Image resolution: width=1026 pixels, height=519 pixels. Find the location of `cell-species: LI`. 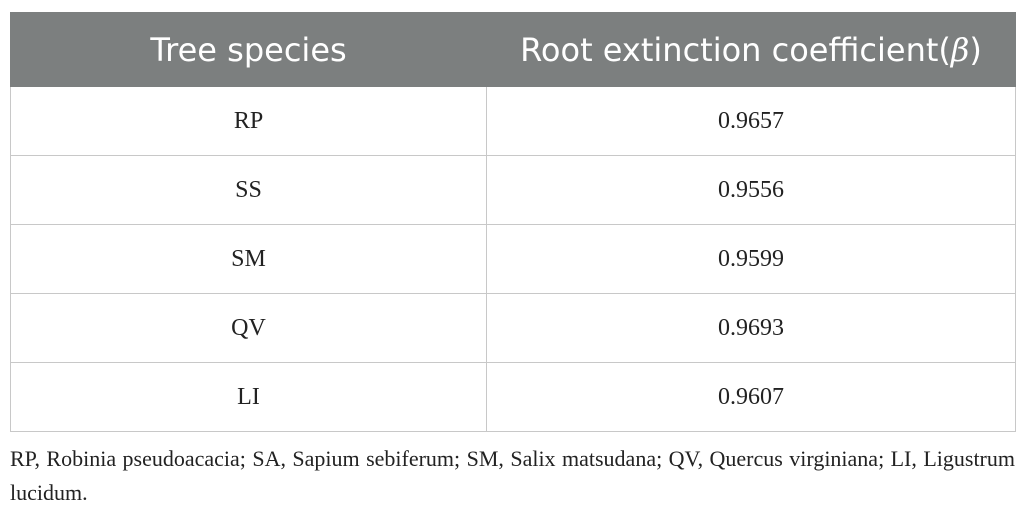

cell-species: LI is located at coordinates (248, 397).